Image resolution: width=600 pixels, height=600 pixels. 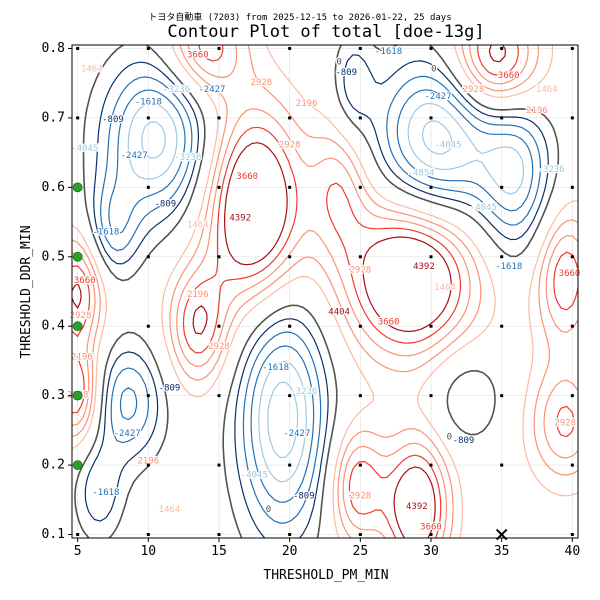 What do you see at coordinates (53, 117) in the screenshot?
I see `y-tick-label: 0.7` at bounding box center [53, 117].